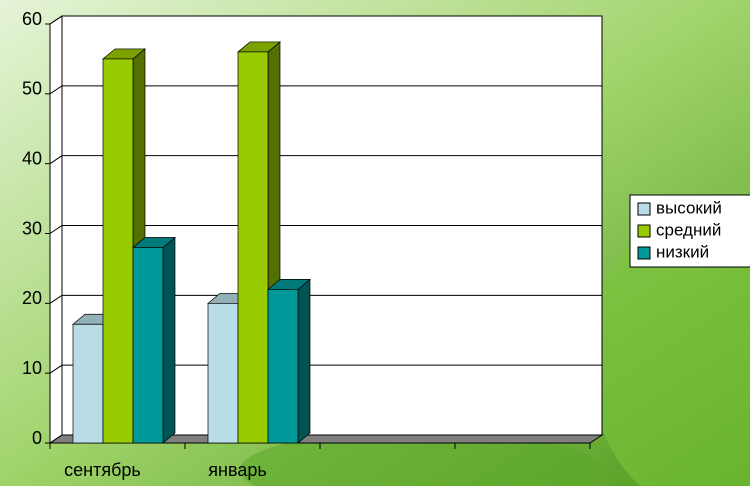 This screenshot has width=750, height=486. What do you see at coordinates (32, 298) in the screenshot?
I see `y-tick-label: 20` at bounding box center [32, 298].